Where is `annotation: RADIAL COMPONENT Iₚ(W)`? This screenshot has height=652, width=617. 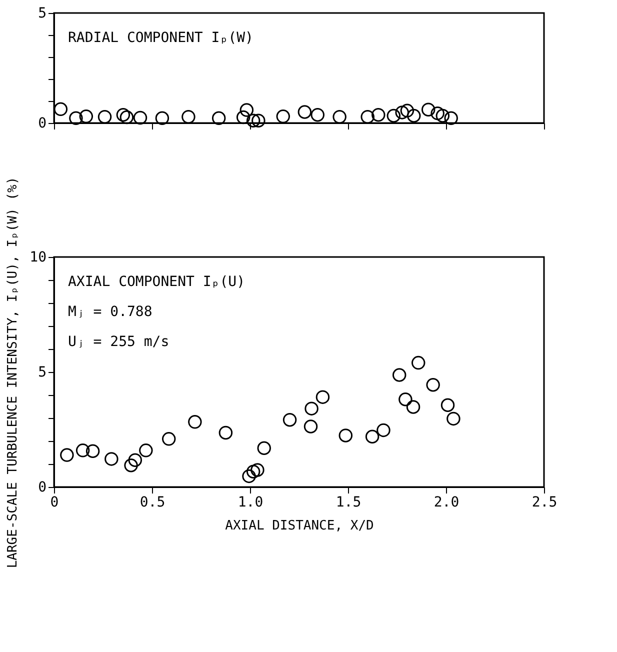 annotation: RADIAL COMPONENT Iₚ(W) is located at coordinates (161, 38).